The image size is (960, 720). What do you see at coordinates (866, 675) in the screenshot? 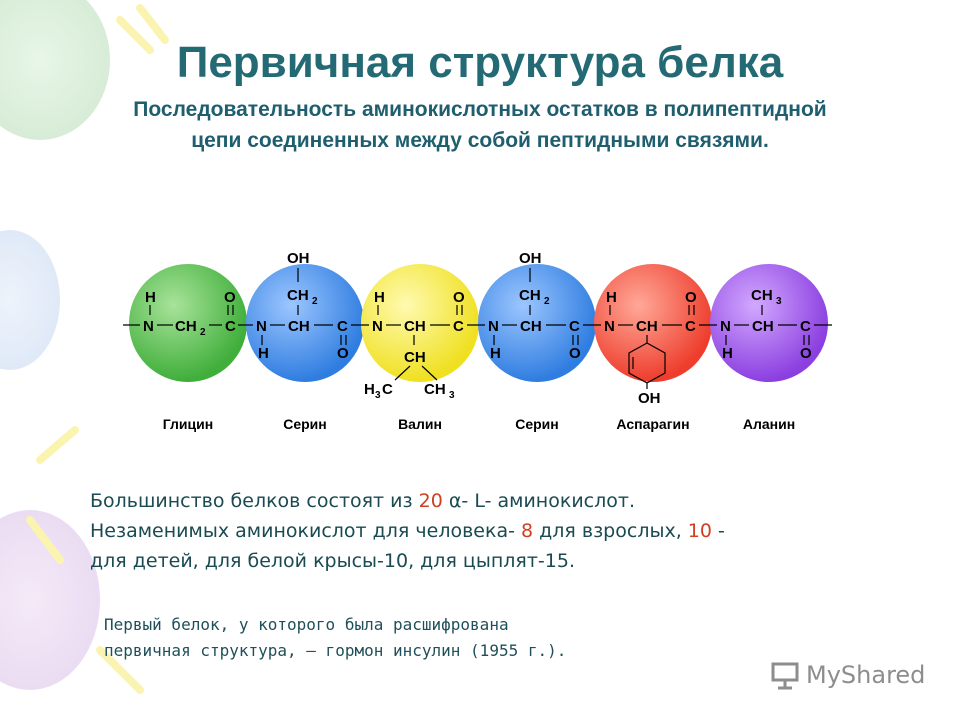
I see `logo-text: MyShared` at bounding box center [866, 675].